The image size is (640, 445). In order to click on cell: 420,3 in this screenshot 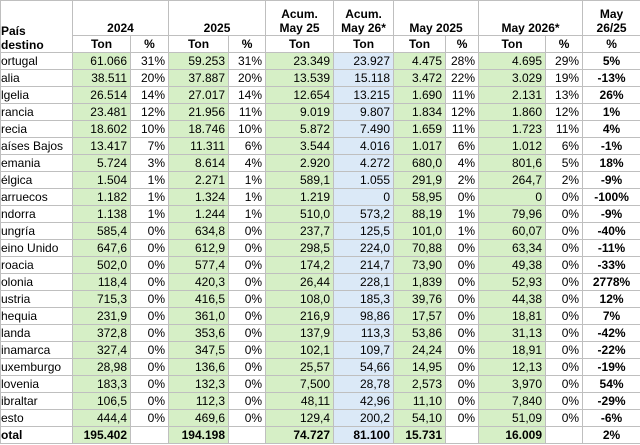, I will do `click(199, 282)`.